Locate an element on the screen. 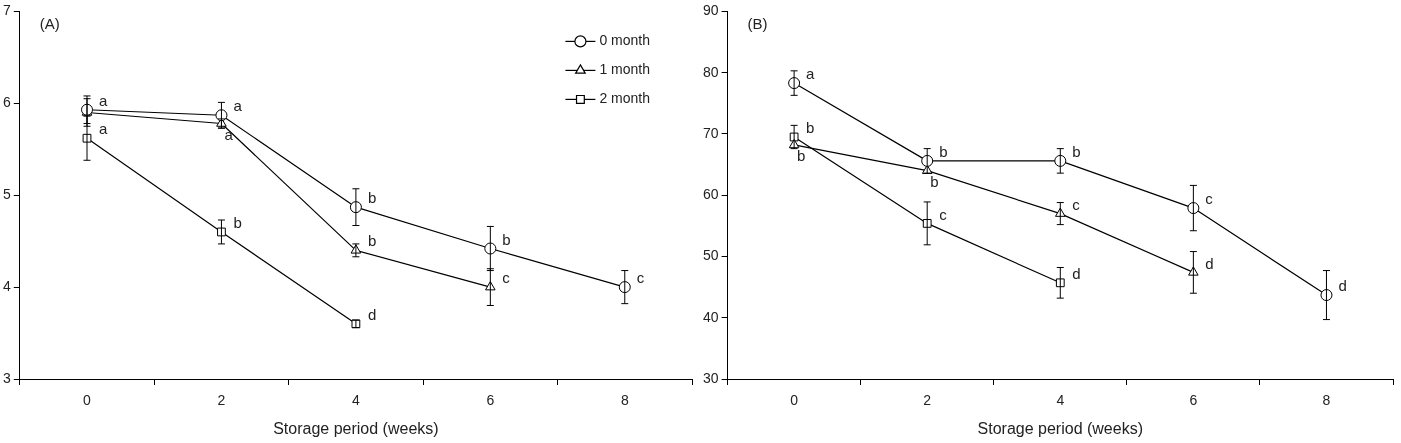 Image resolution: width=1401 pixels, height=443 pixels. y-tick-label: 6 is located at coordinates (6, 102).